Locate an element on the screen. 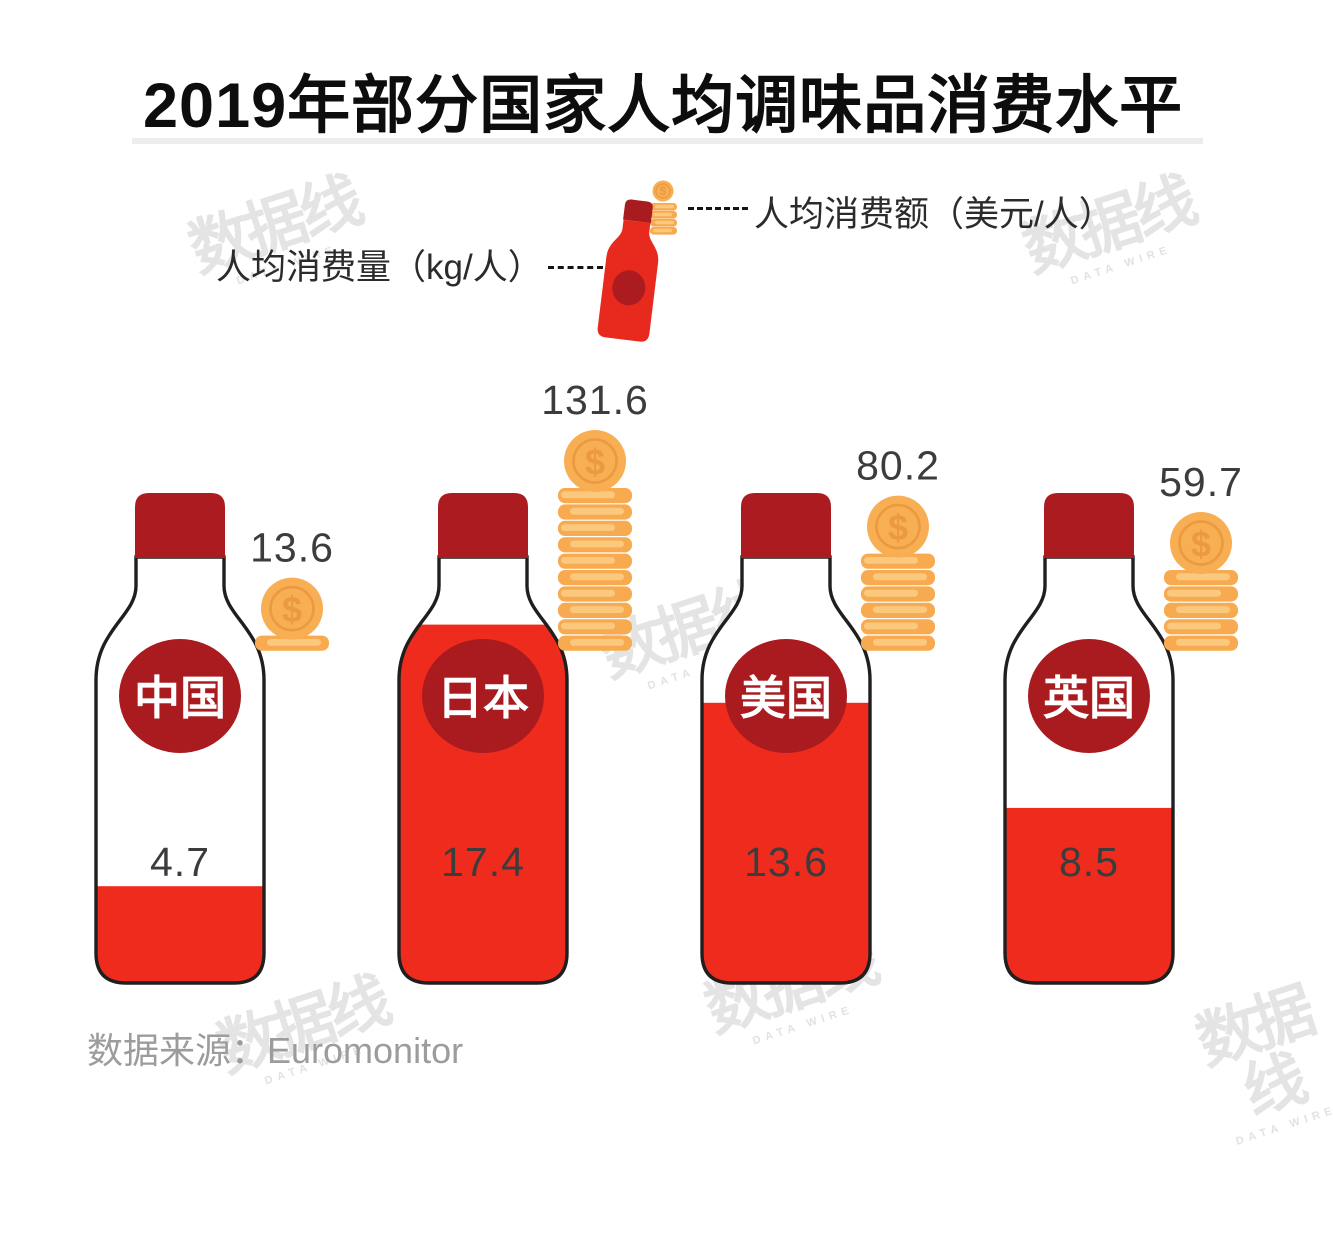  bottle-group-china: 中国 4.7 $ 13.6 is located at coordinates (214, 739).